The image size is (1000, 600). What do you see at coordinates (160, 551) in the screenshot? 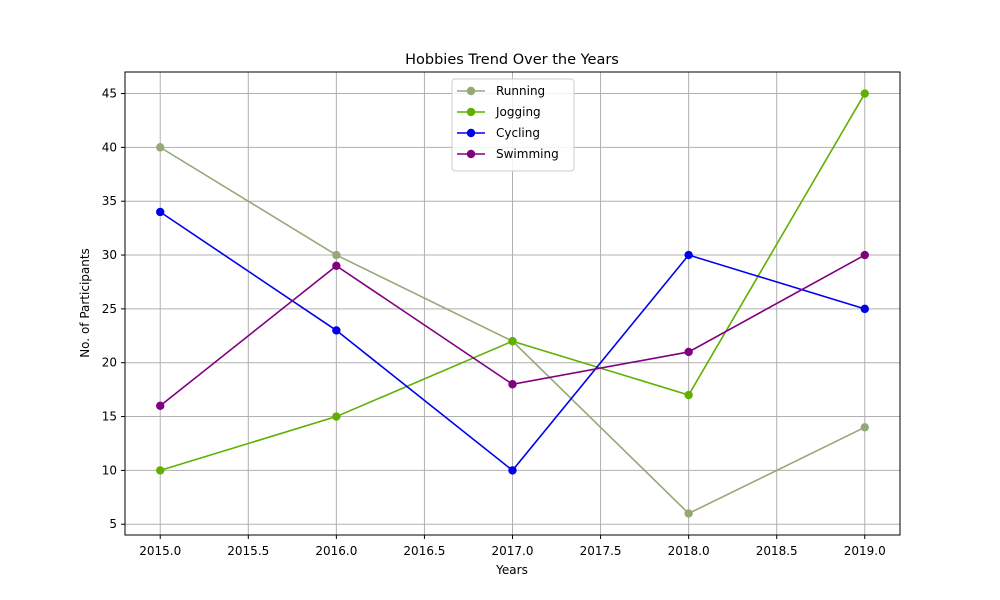
I see `x-tick-label: 2015.0` at bounding box center [160, 551].